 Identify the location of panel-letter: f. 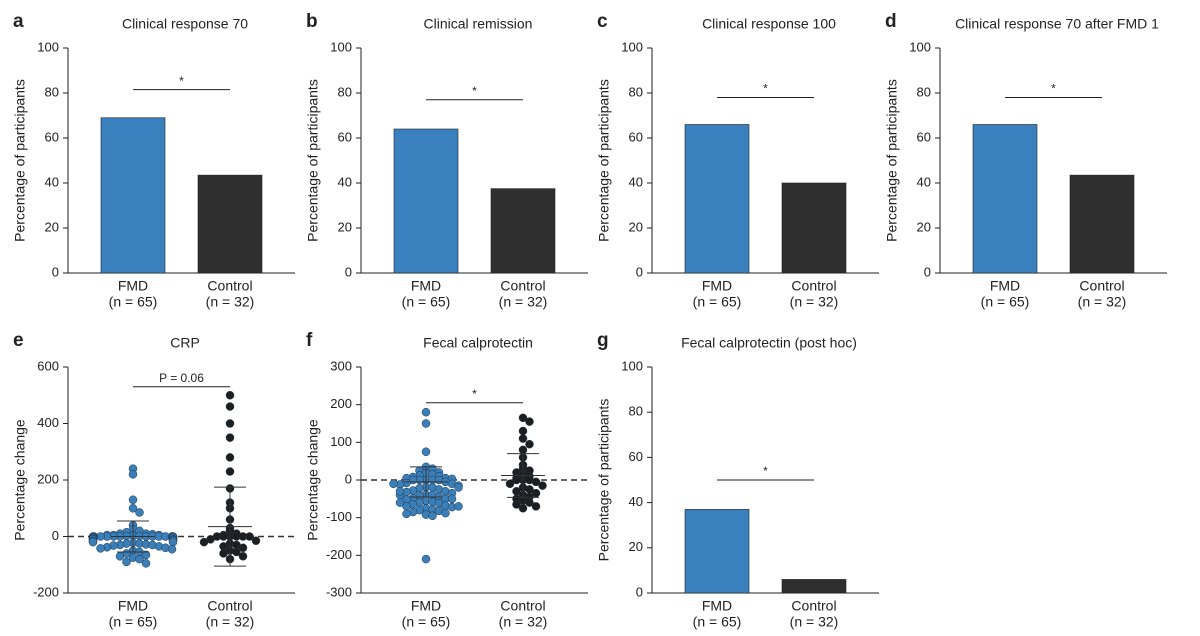
(309, 340).